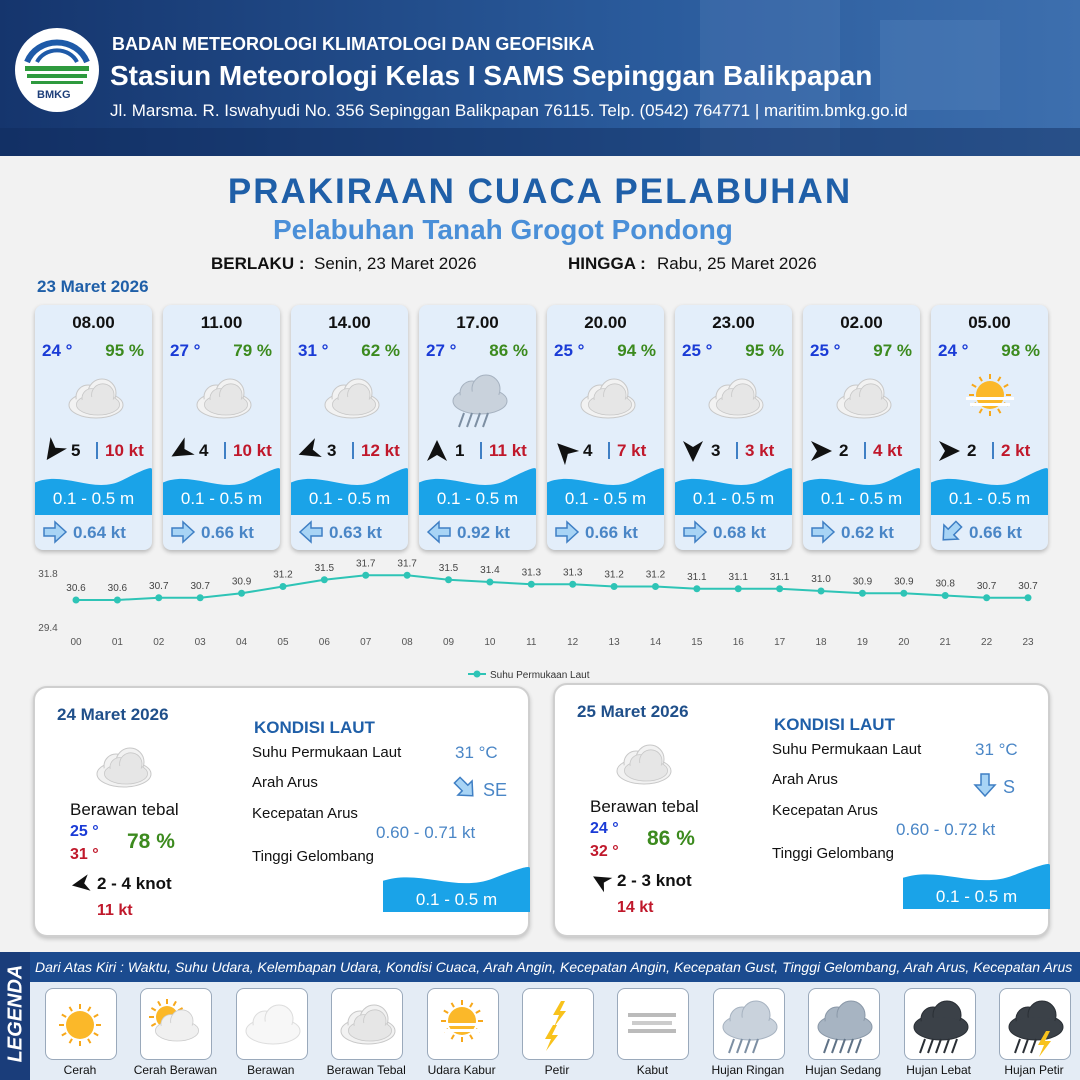 Image resolution: width=1080 pixels, height=1080 pixels. What do you see at coordinates (503, 229) in the screenshot?
I see `subtitle: Pelabuhan Tanah Grogot Pondong` at bounding box center [503, 229].